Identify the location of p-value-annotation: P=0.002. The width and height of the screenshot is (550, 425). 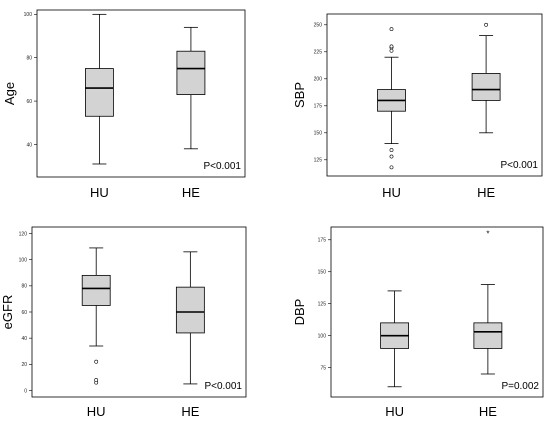
(520, 386).